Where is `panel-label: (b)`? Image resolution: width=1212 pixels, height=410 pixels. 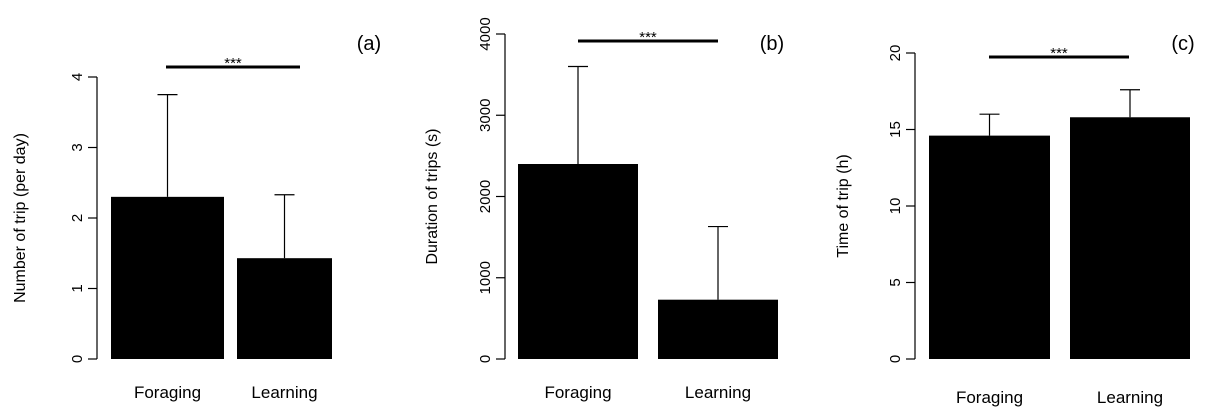
panel-label: (b) is located at coordinates (772, 44).